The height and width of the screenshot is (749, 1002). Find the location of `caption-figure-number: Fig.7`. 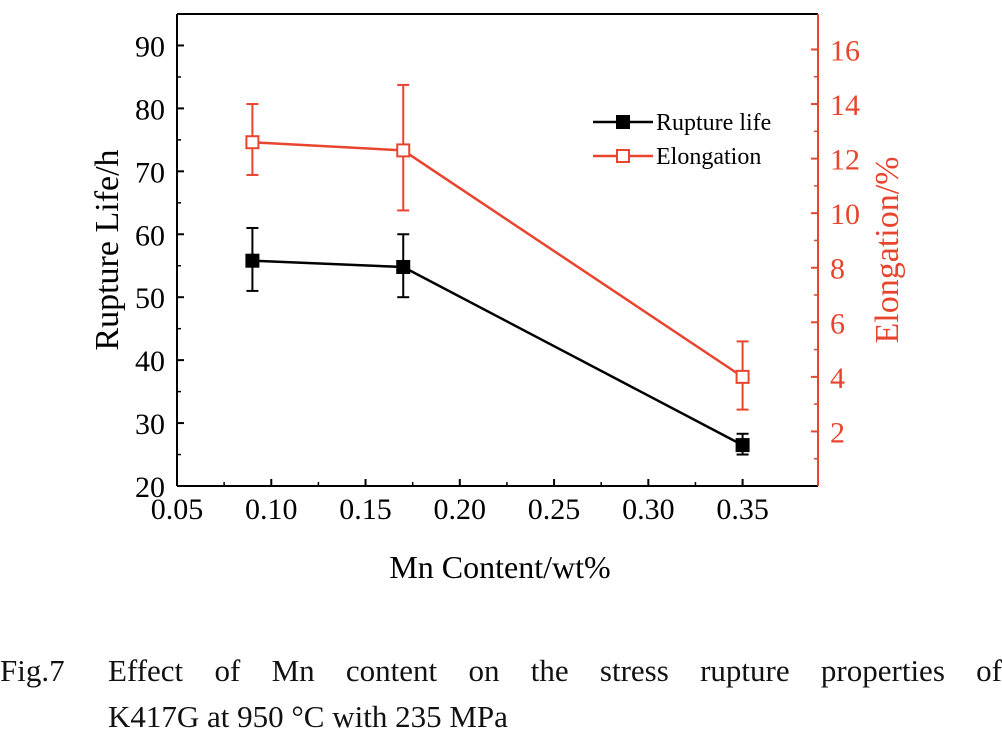

caption-figure-number: Fig.7 is located at coordinates (32, 670).